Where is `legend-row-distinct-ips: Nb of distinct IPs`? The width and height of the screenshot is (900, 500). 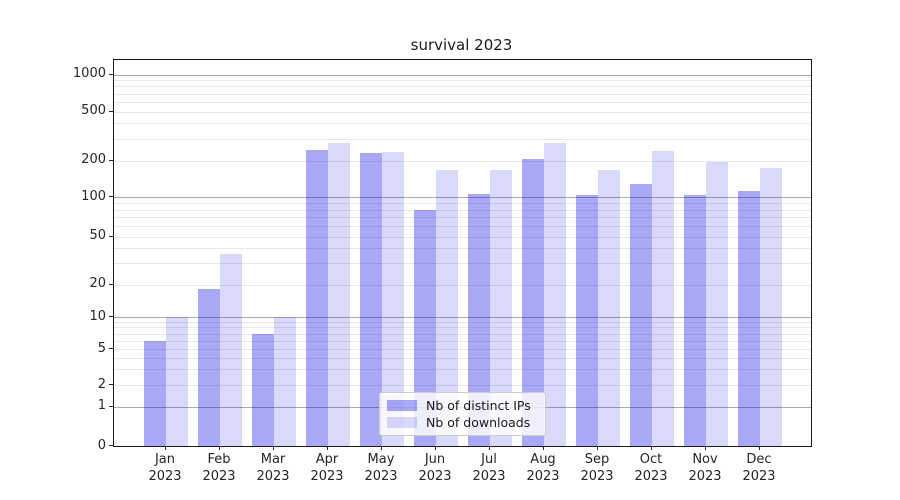
legend-row-distinct-ips: Nb of distinct IPs is located at coordinates (462, 405).